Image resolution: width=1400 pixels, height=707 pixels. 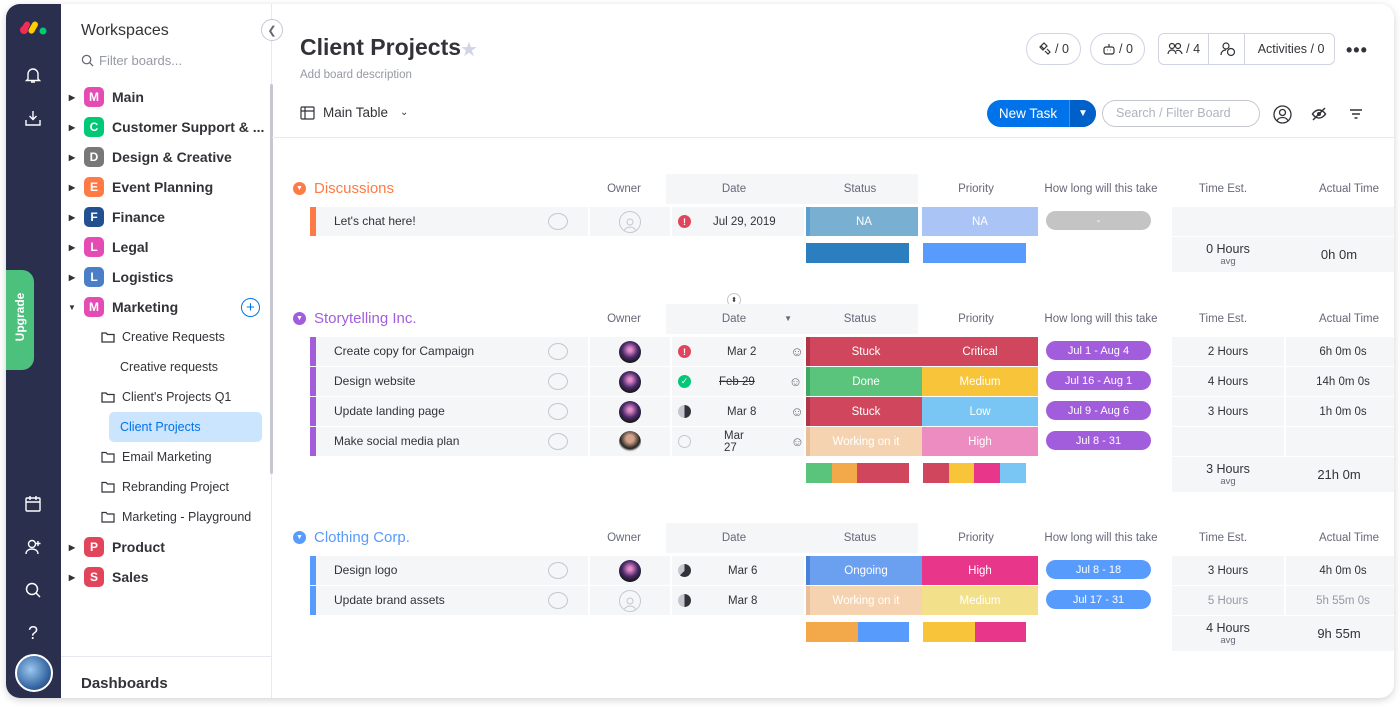 I want to click on group-title-clothing: ▼ Clothing Corp., so click(x=351, y=537).